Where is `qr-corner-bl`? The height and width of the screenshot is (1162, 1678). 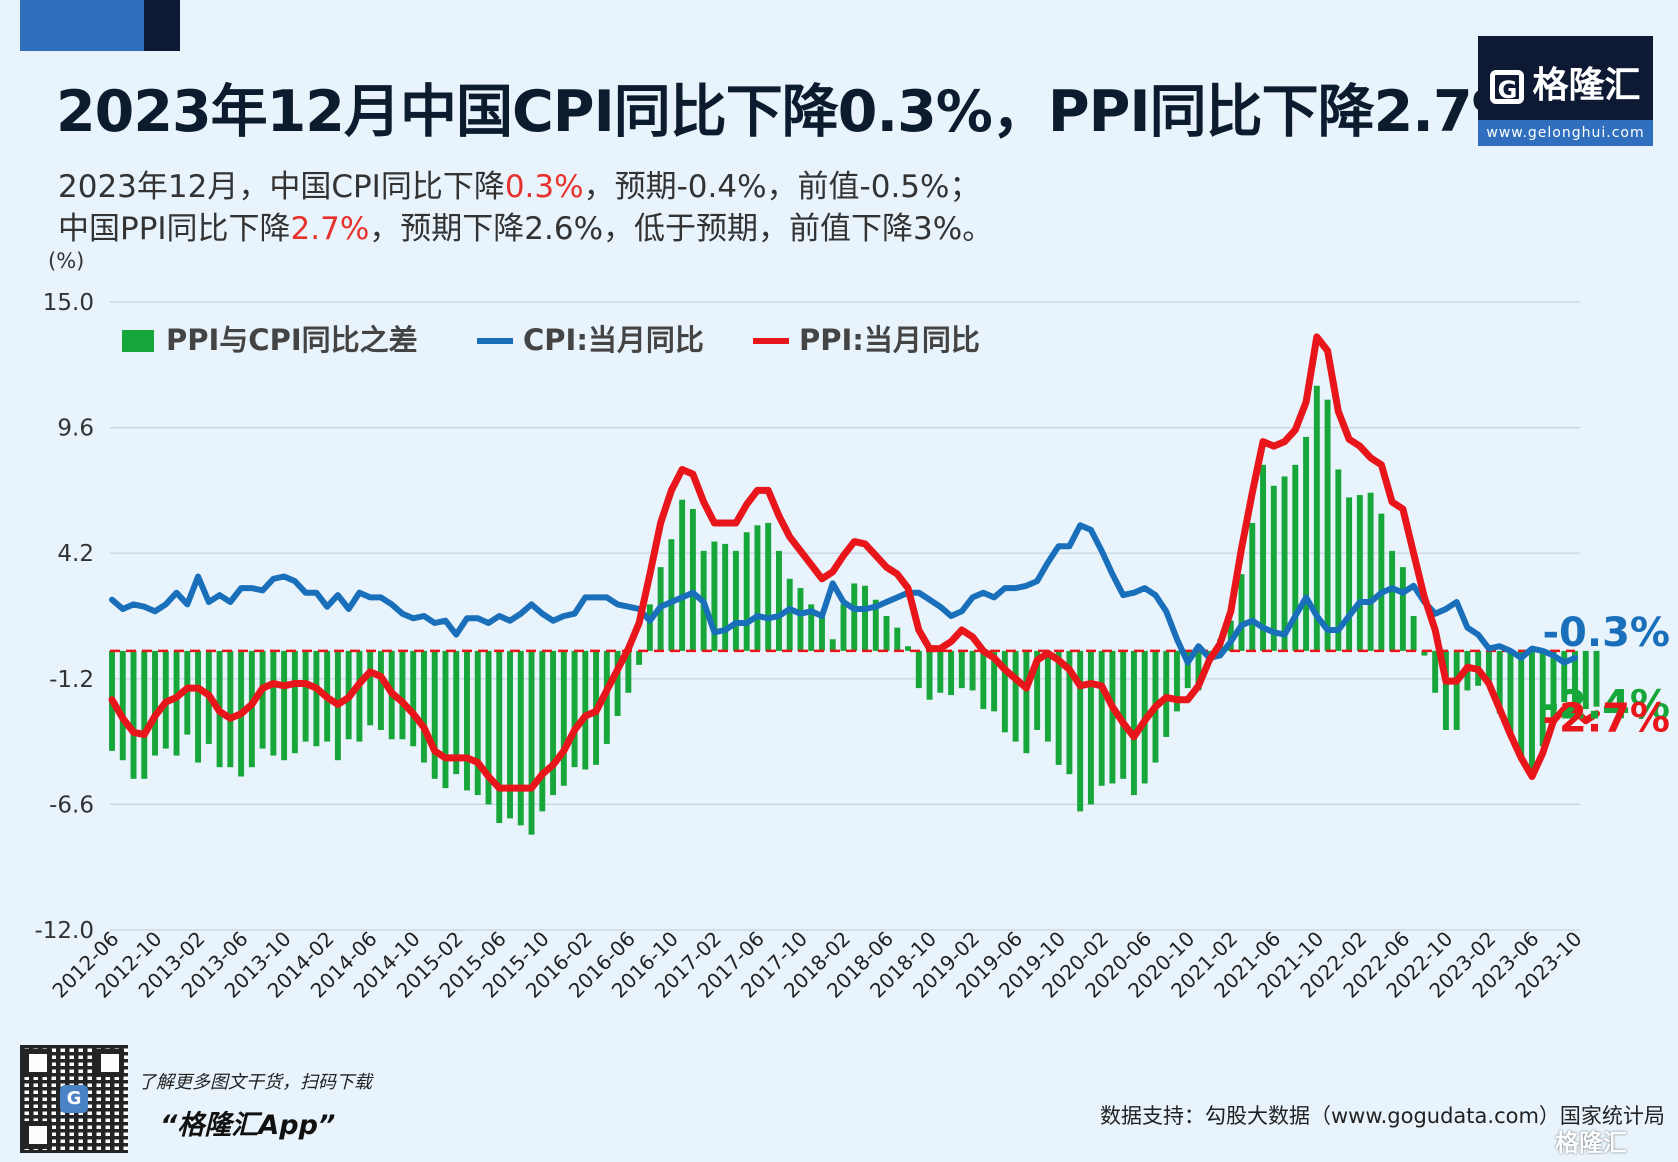
qr-corner-bl is located at coordinates (38, 1135).